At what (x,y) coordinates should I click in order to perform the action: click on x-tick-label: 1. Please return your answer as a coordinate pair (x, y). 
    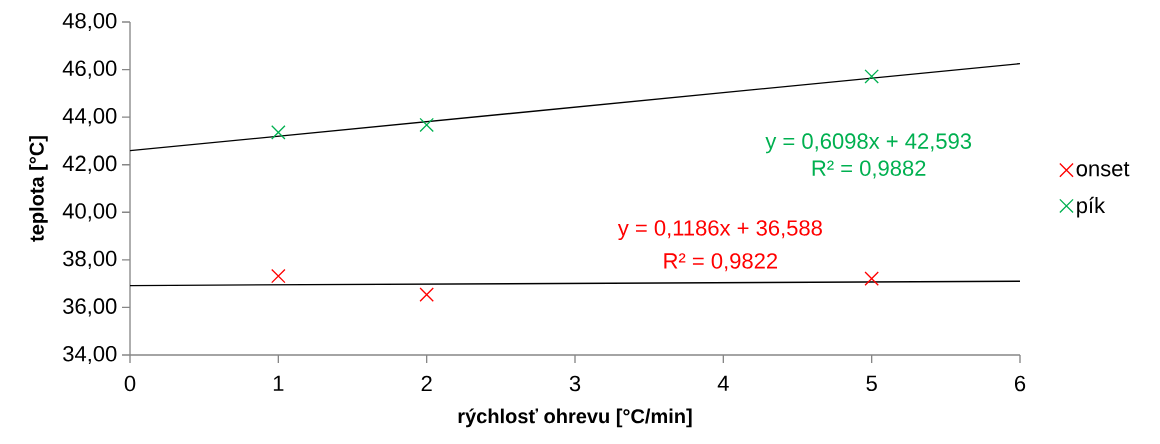
    Looking at the image, I should click on (278, 383).